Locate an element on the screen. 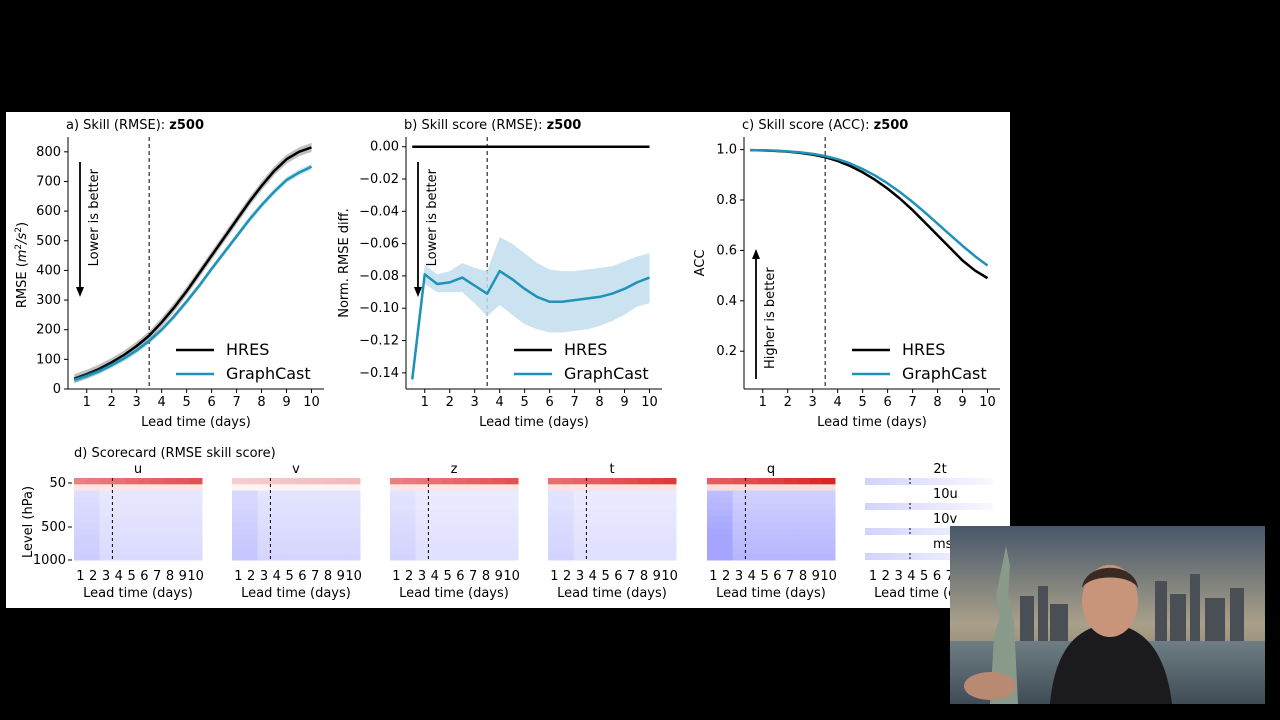 This screenshot has height=720, width=1280. scorecard-x-tick-label: 2 is located at coordinates (726, 576).